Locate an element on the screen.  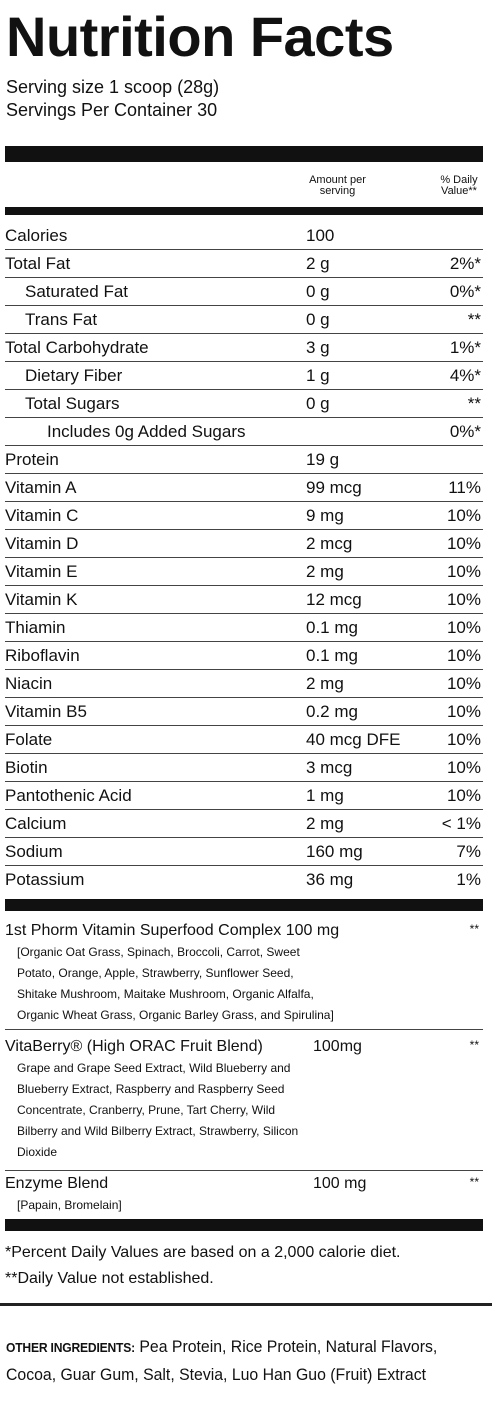
blend-ingredient-line: [Papain, Bromelain] is located at coordinates (69, 1205).